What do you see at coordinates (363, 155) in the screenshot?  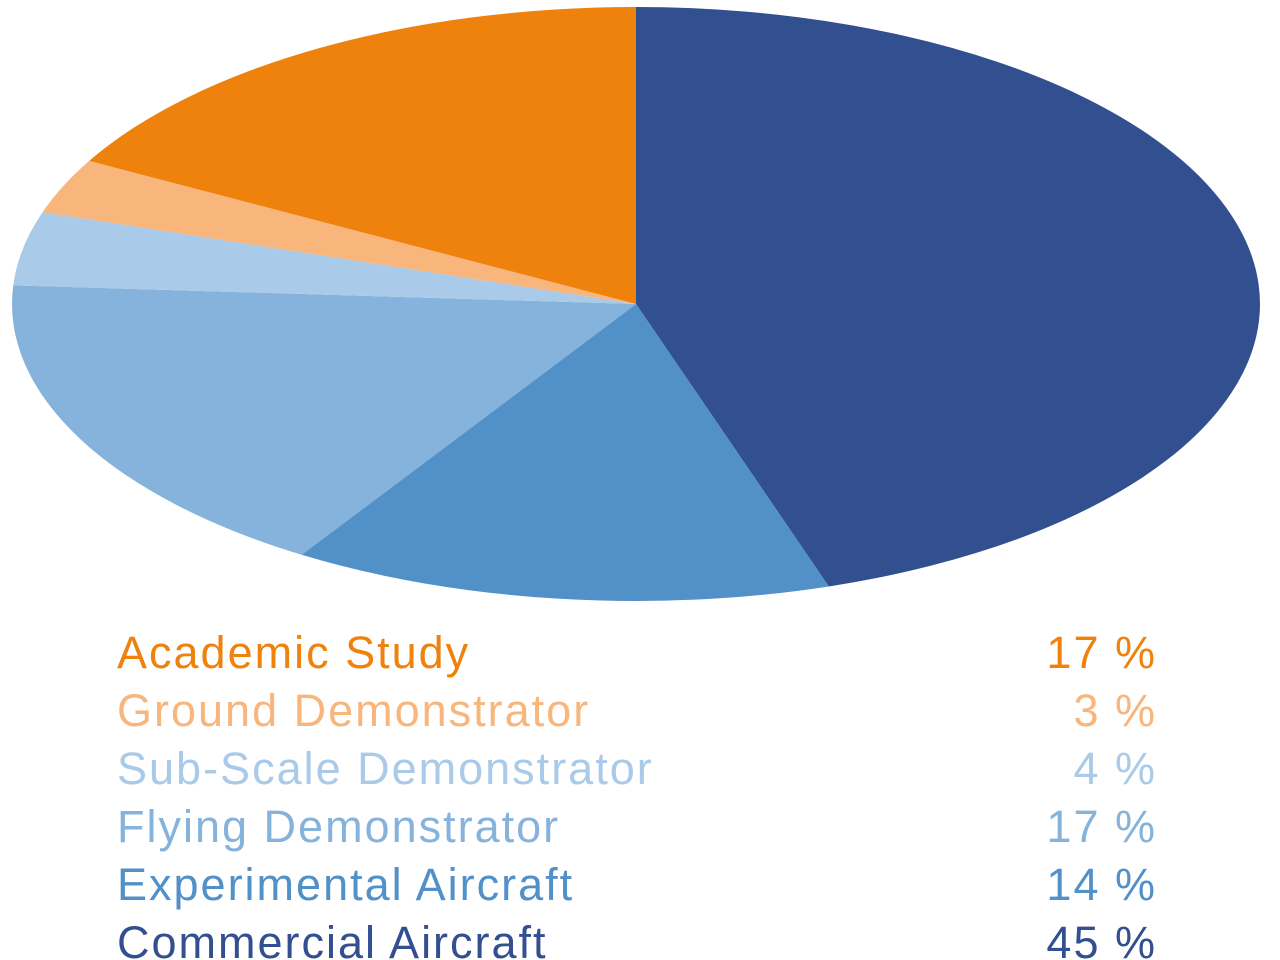 I see `pie-slice-academic-study` at bounding box center [363, 155].